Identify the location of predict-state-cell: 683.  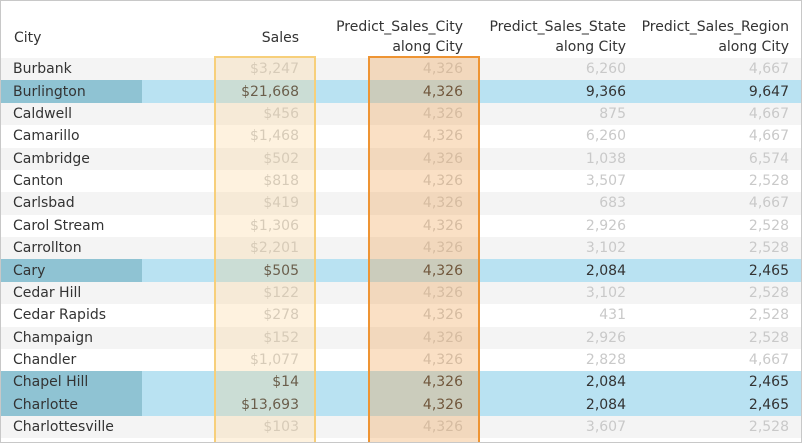
(612, 203).